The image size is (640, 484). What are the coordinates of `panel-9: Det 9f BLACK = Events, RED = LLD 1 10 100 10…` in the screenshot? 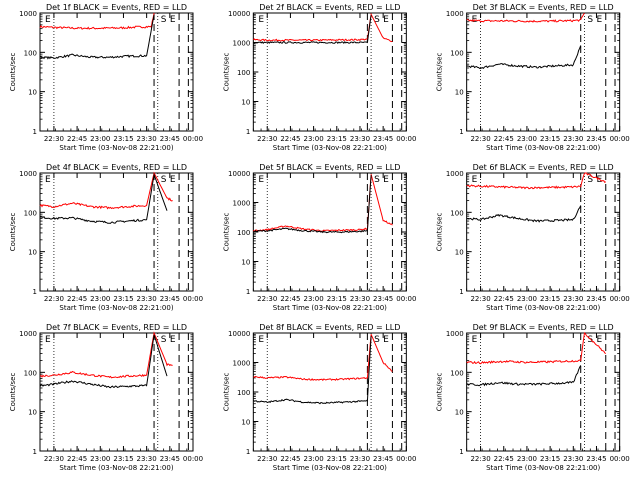 It's located at (533, 397).